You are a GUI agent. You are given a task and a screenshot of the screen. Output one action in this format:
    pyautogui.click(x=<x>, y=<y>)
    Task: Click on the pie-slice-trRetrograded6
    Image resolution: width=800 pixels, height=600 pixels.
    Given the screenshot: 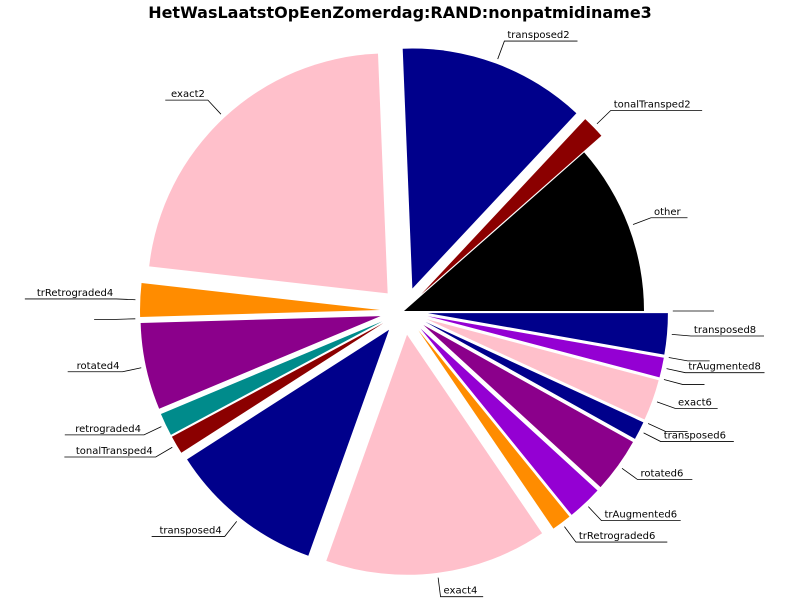 What is the action you would take?
    pyautogui.click(x=494, y=429)
    